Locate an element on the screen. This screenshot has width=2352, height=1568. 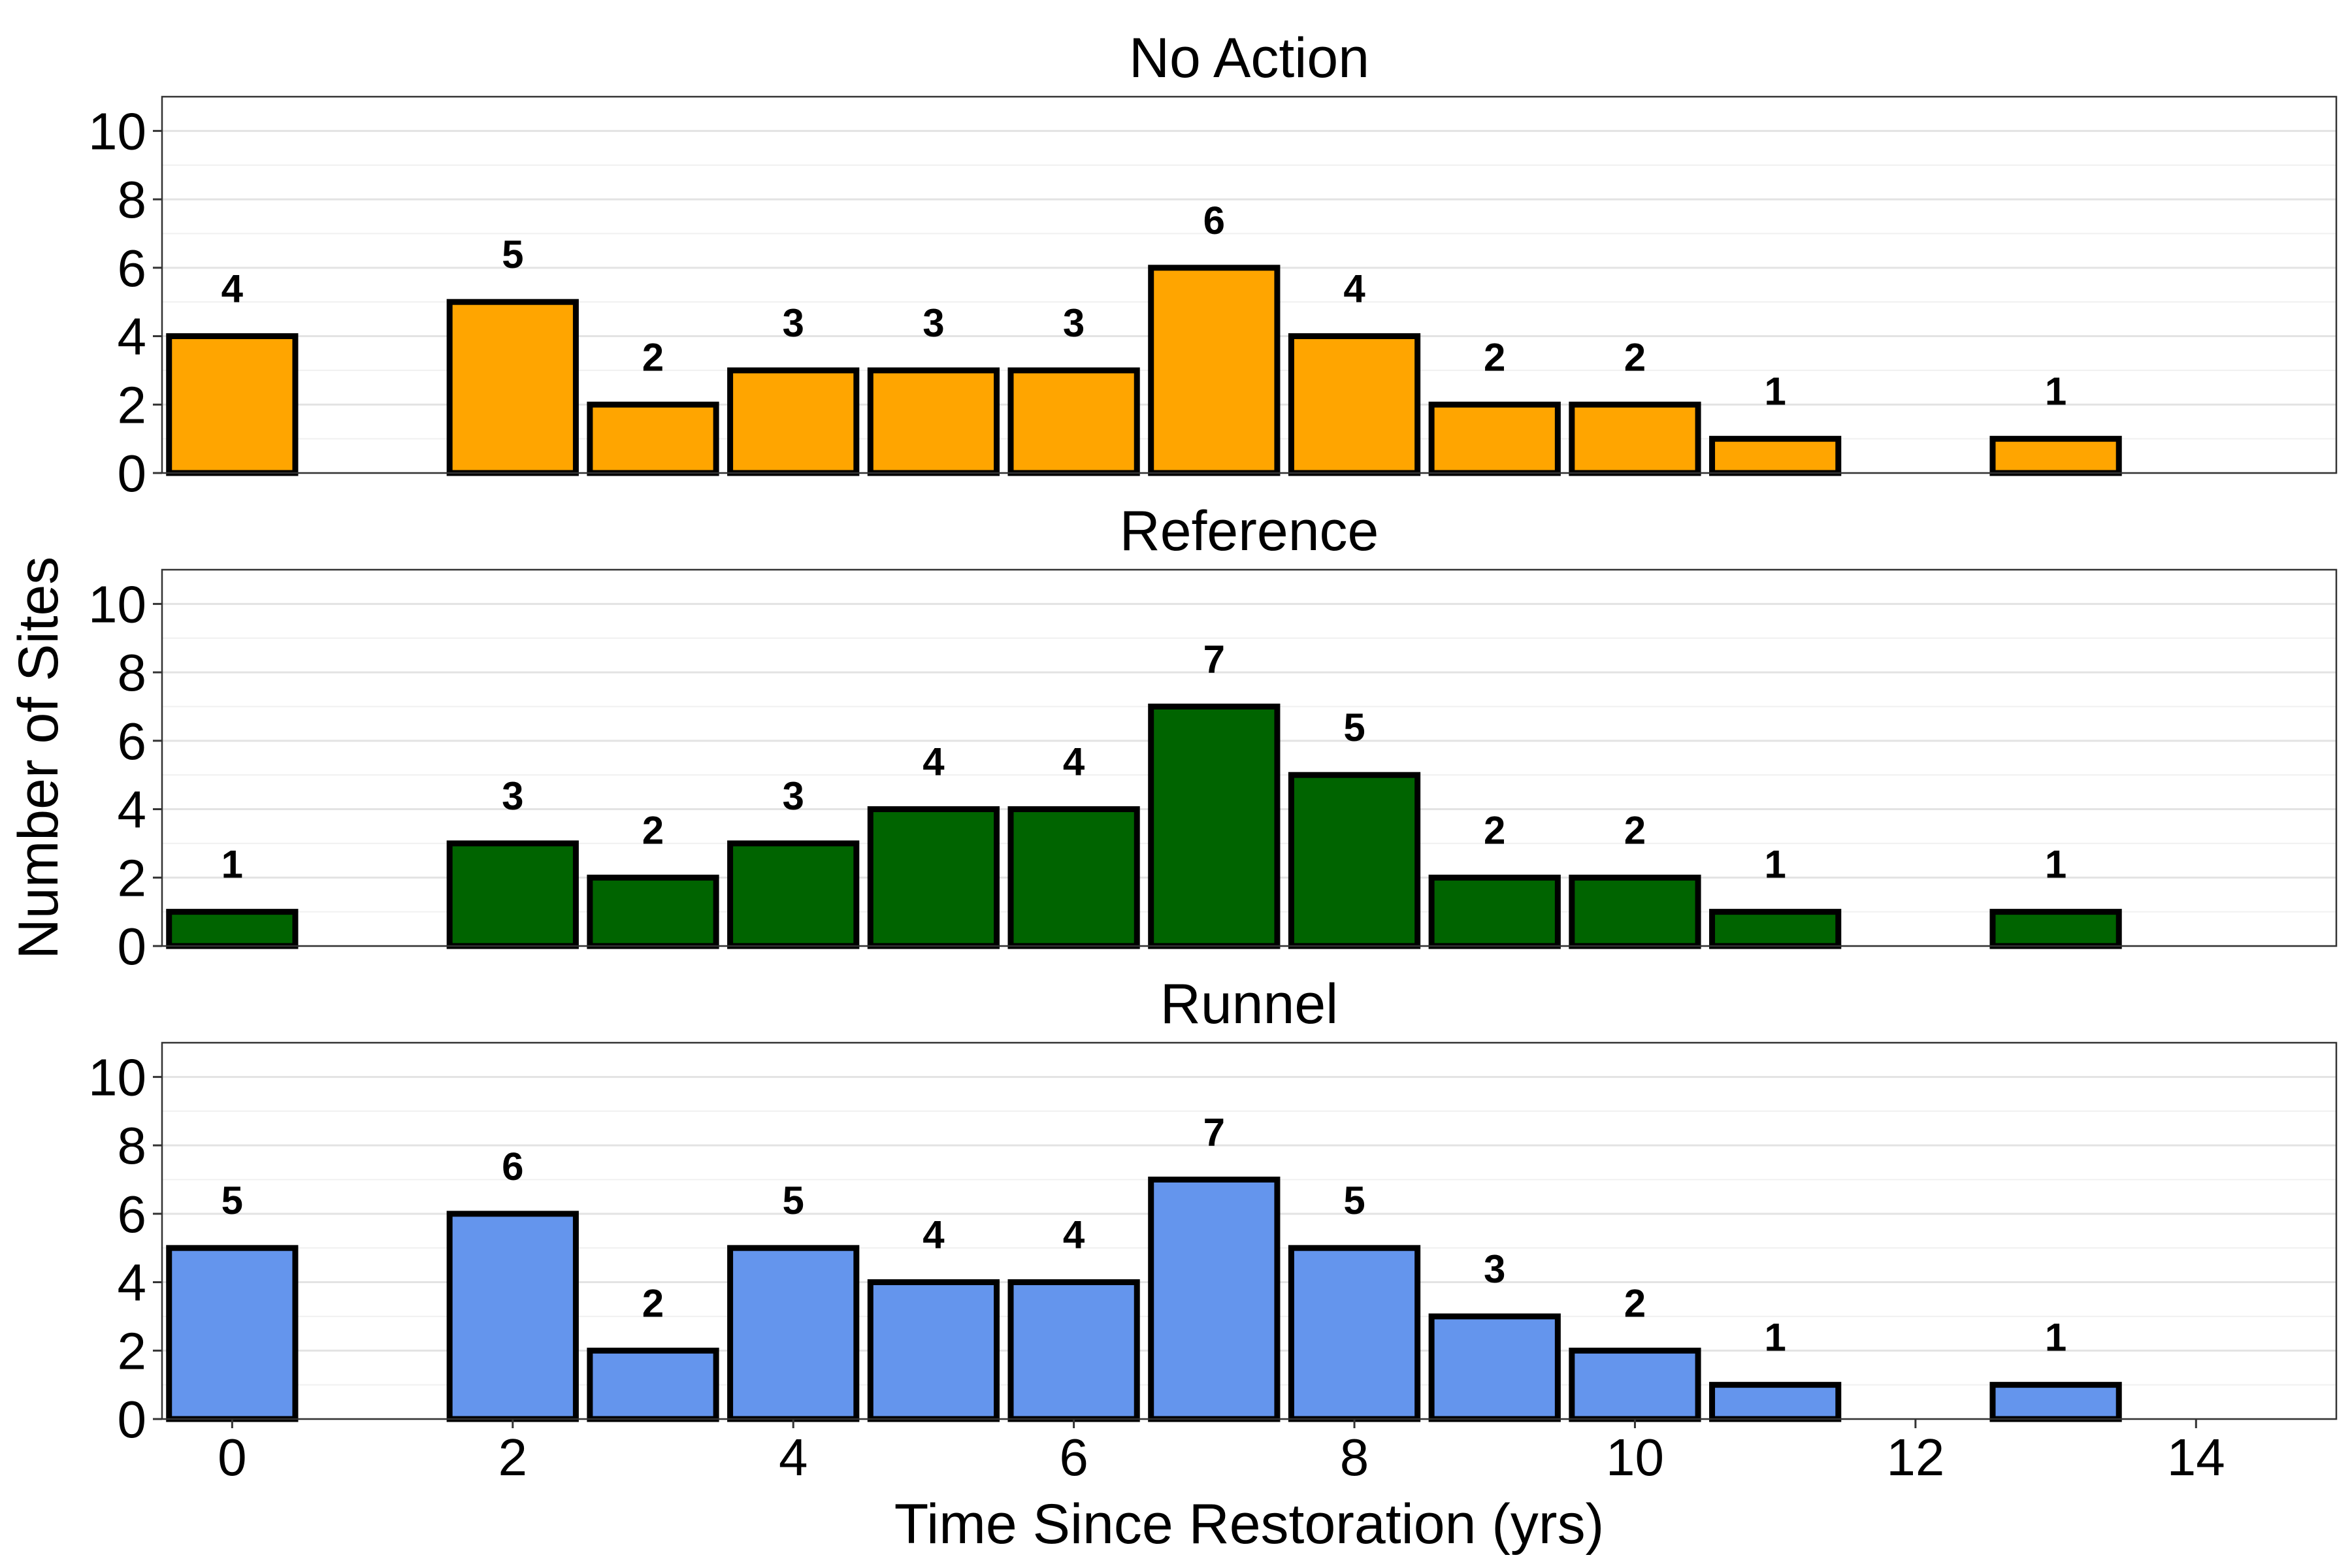
y-axis-title: Number of Sites is located at coordinates (38, 758).